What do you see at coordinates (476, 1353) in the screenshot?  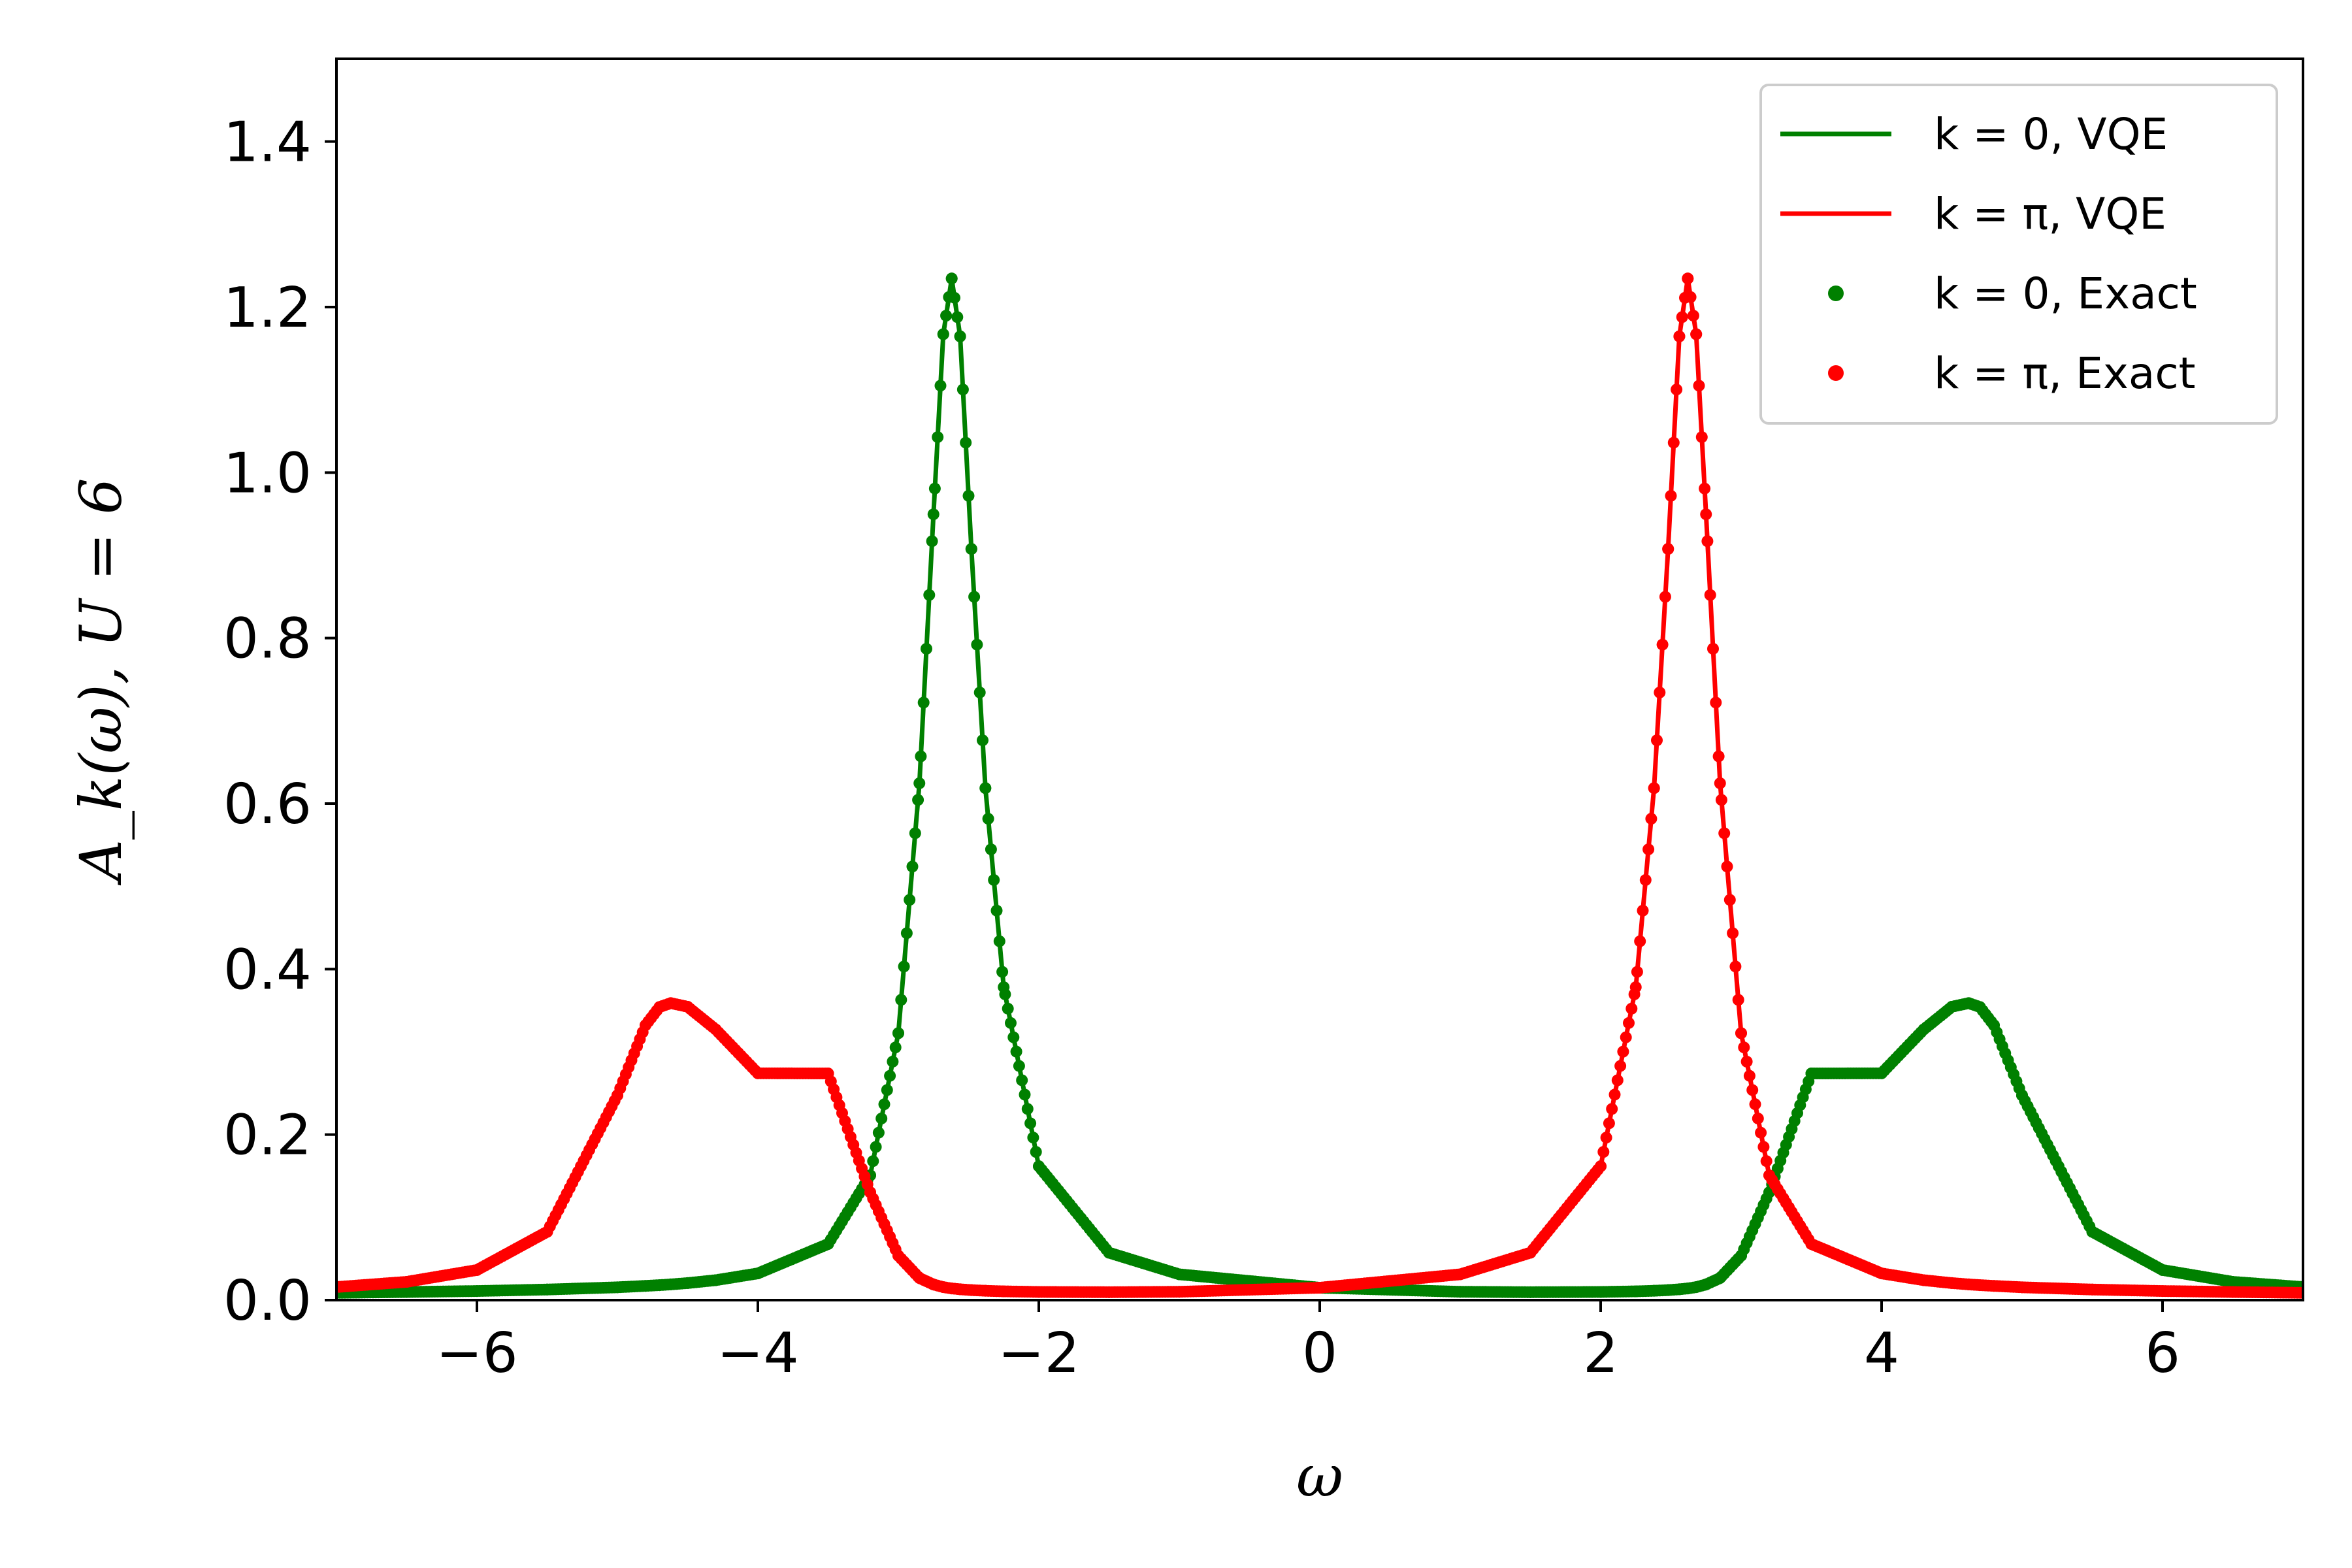 I see `x-tick-label: −6` at bounding box center [476, 1353].